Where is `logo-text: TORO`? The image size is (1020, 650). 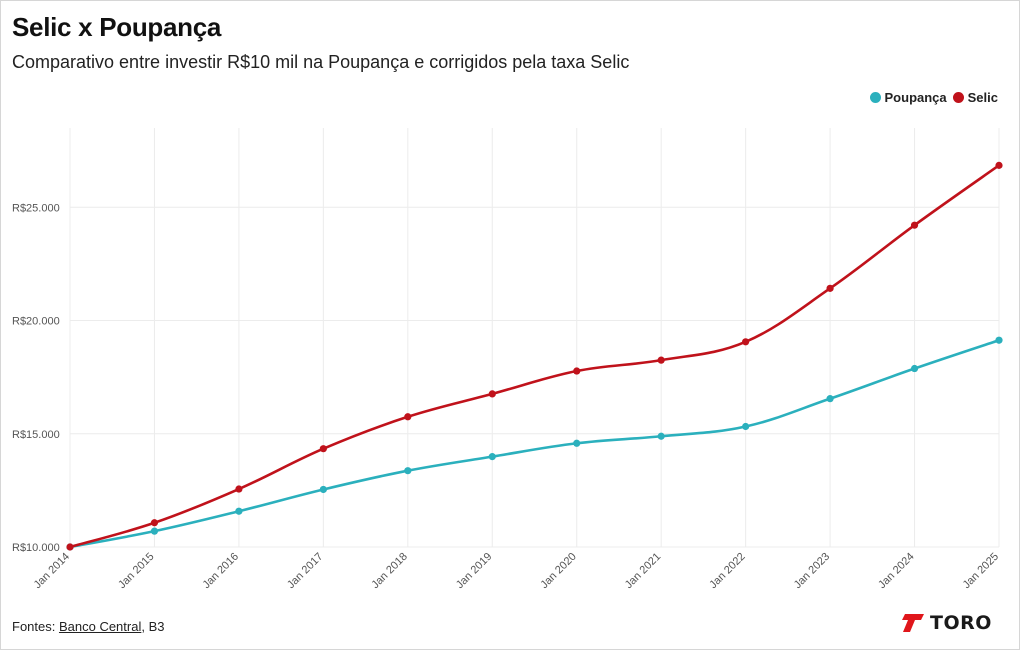
logo-text: TORO is located at coordinates (961, 623).